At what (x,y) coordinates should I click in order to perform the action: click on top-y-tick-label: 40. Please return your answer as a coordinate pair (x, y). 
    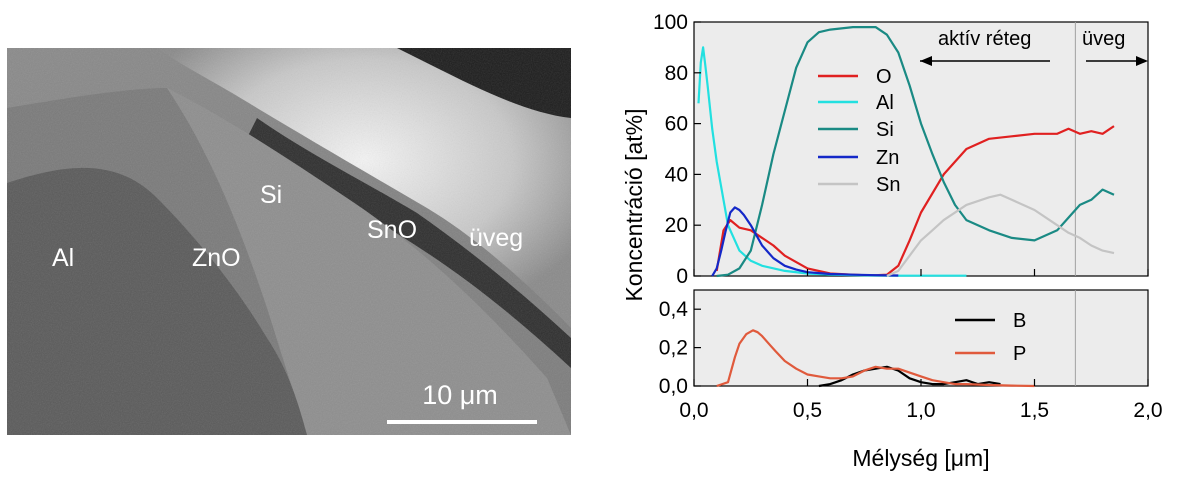
    Looking at the image, I should click on (676, 174).